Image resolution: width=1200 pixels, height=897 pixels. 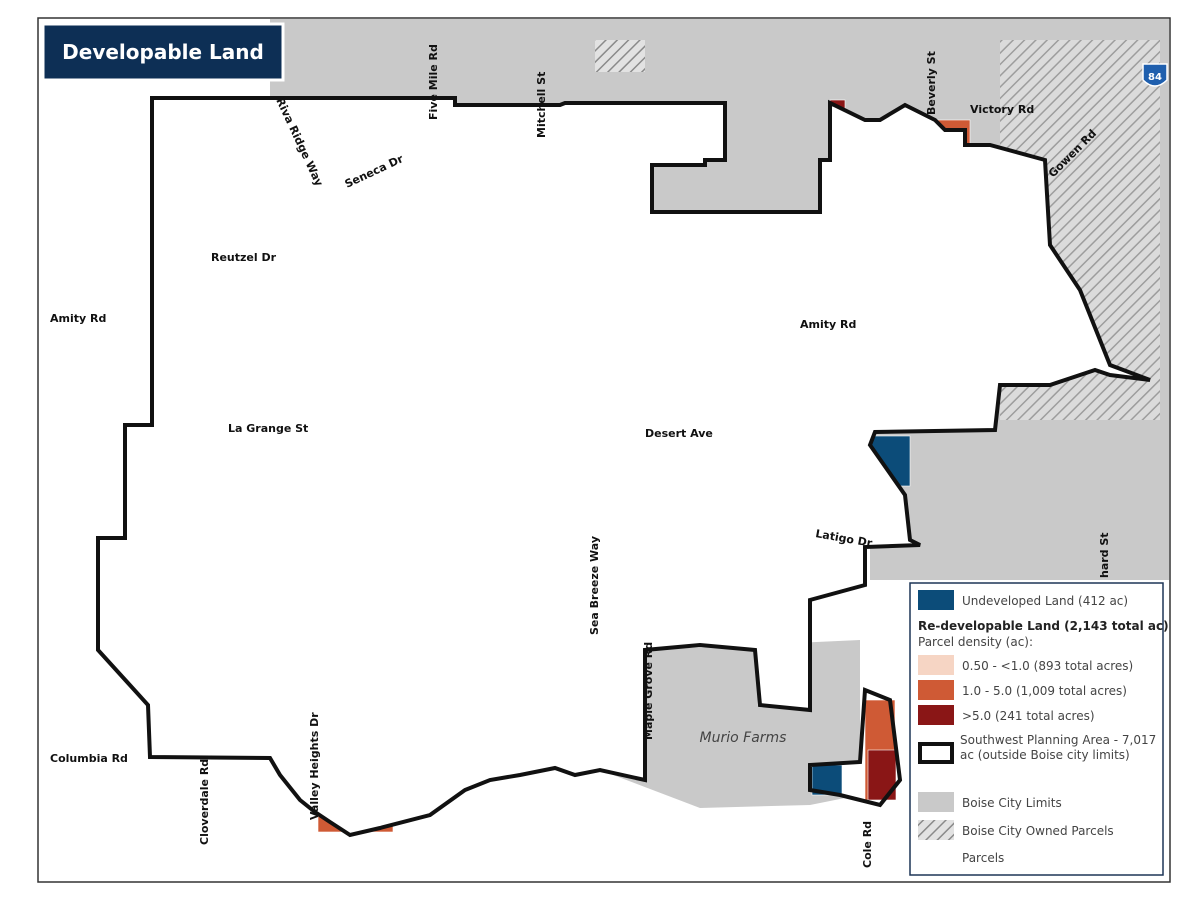 I want to click on legend-label: Boise City Limits, so click(x=1012, y=803).